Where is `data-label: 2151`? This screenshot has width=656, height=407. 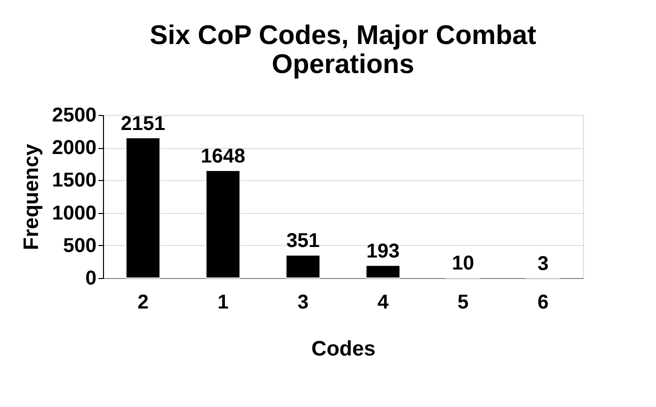 data-label: 2151 is located at coordinates (143, 123).